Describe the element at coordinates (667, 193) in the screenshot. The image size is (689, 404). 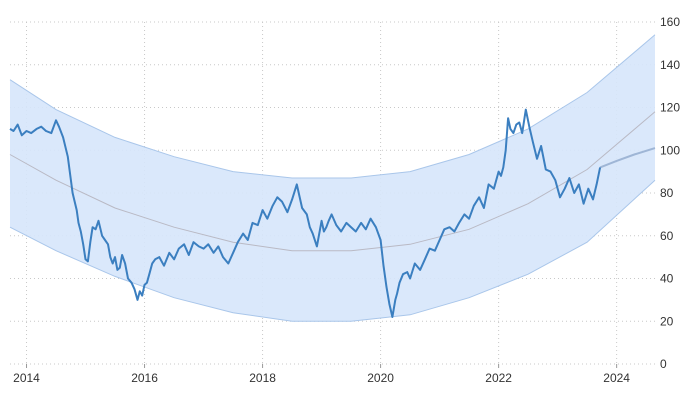
I see `y-tick-label: 80` at that location.